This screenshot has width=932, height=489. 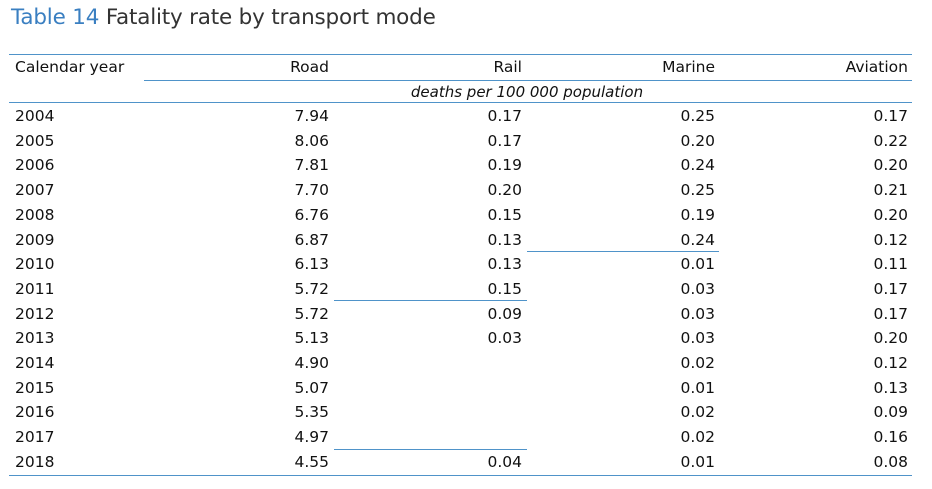 I want to click on cell-road: 7.94, so click(x=311, y=116).